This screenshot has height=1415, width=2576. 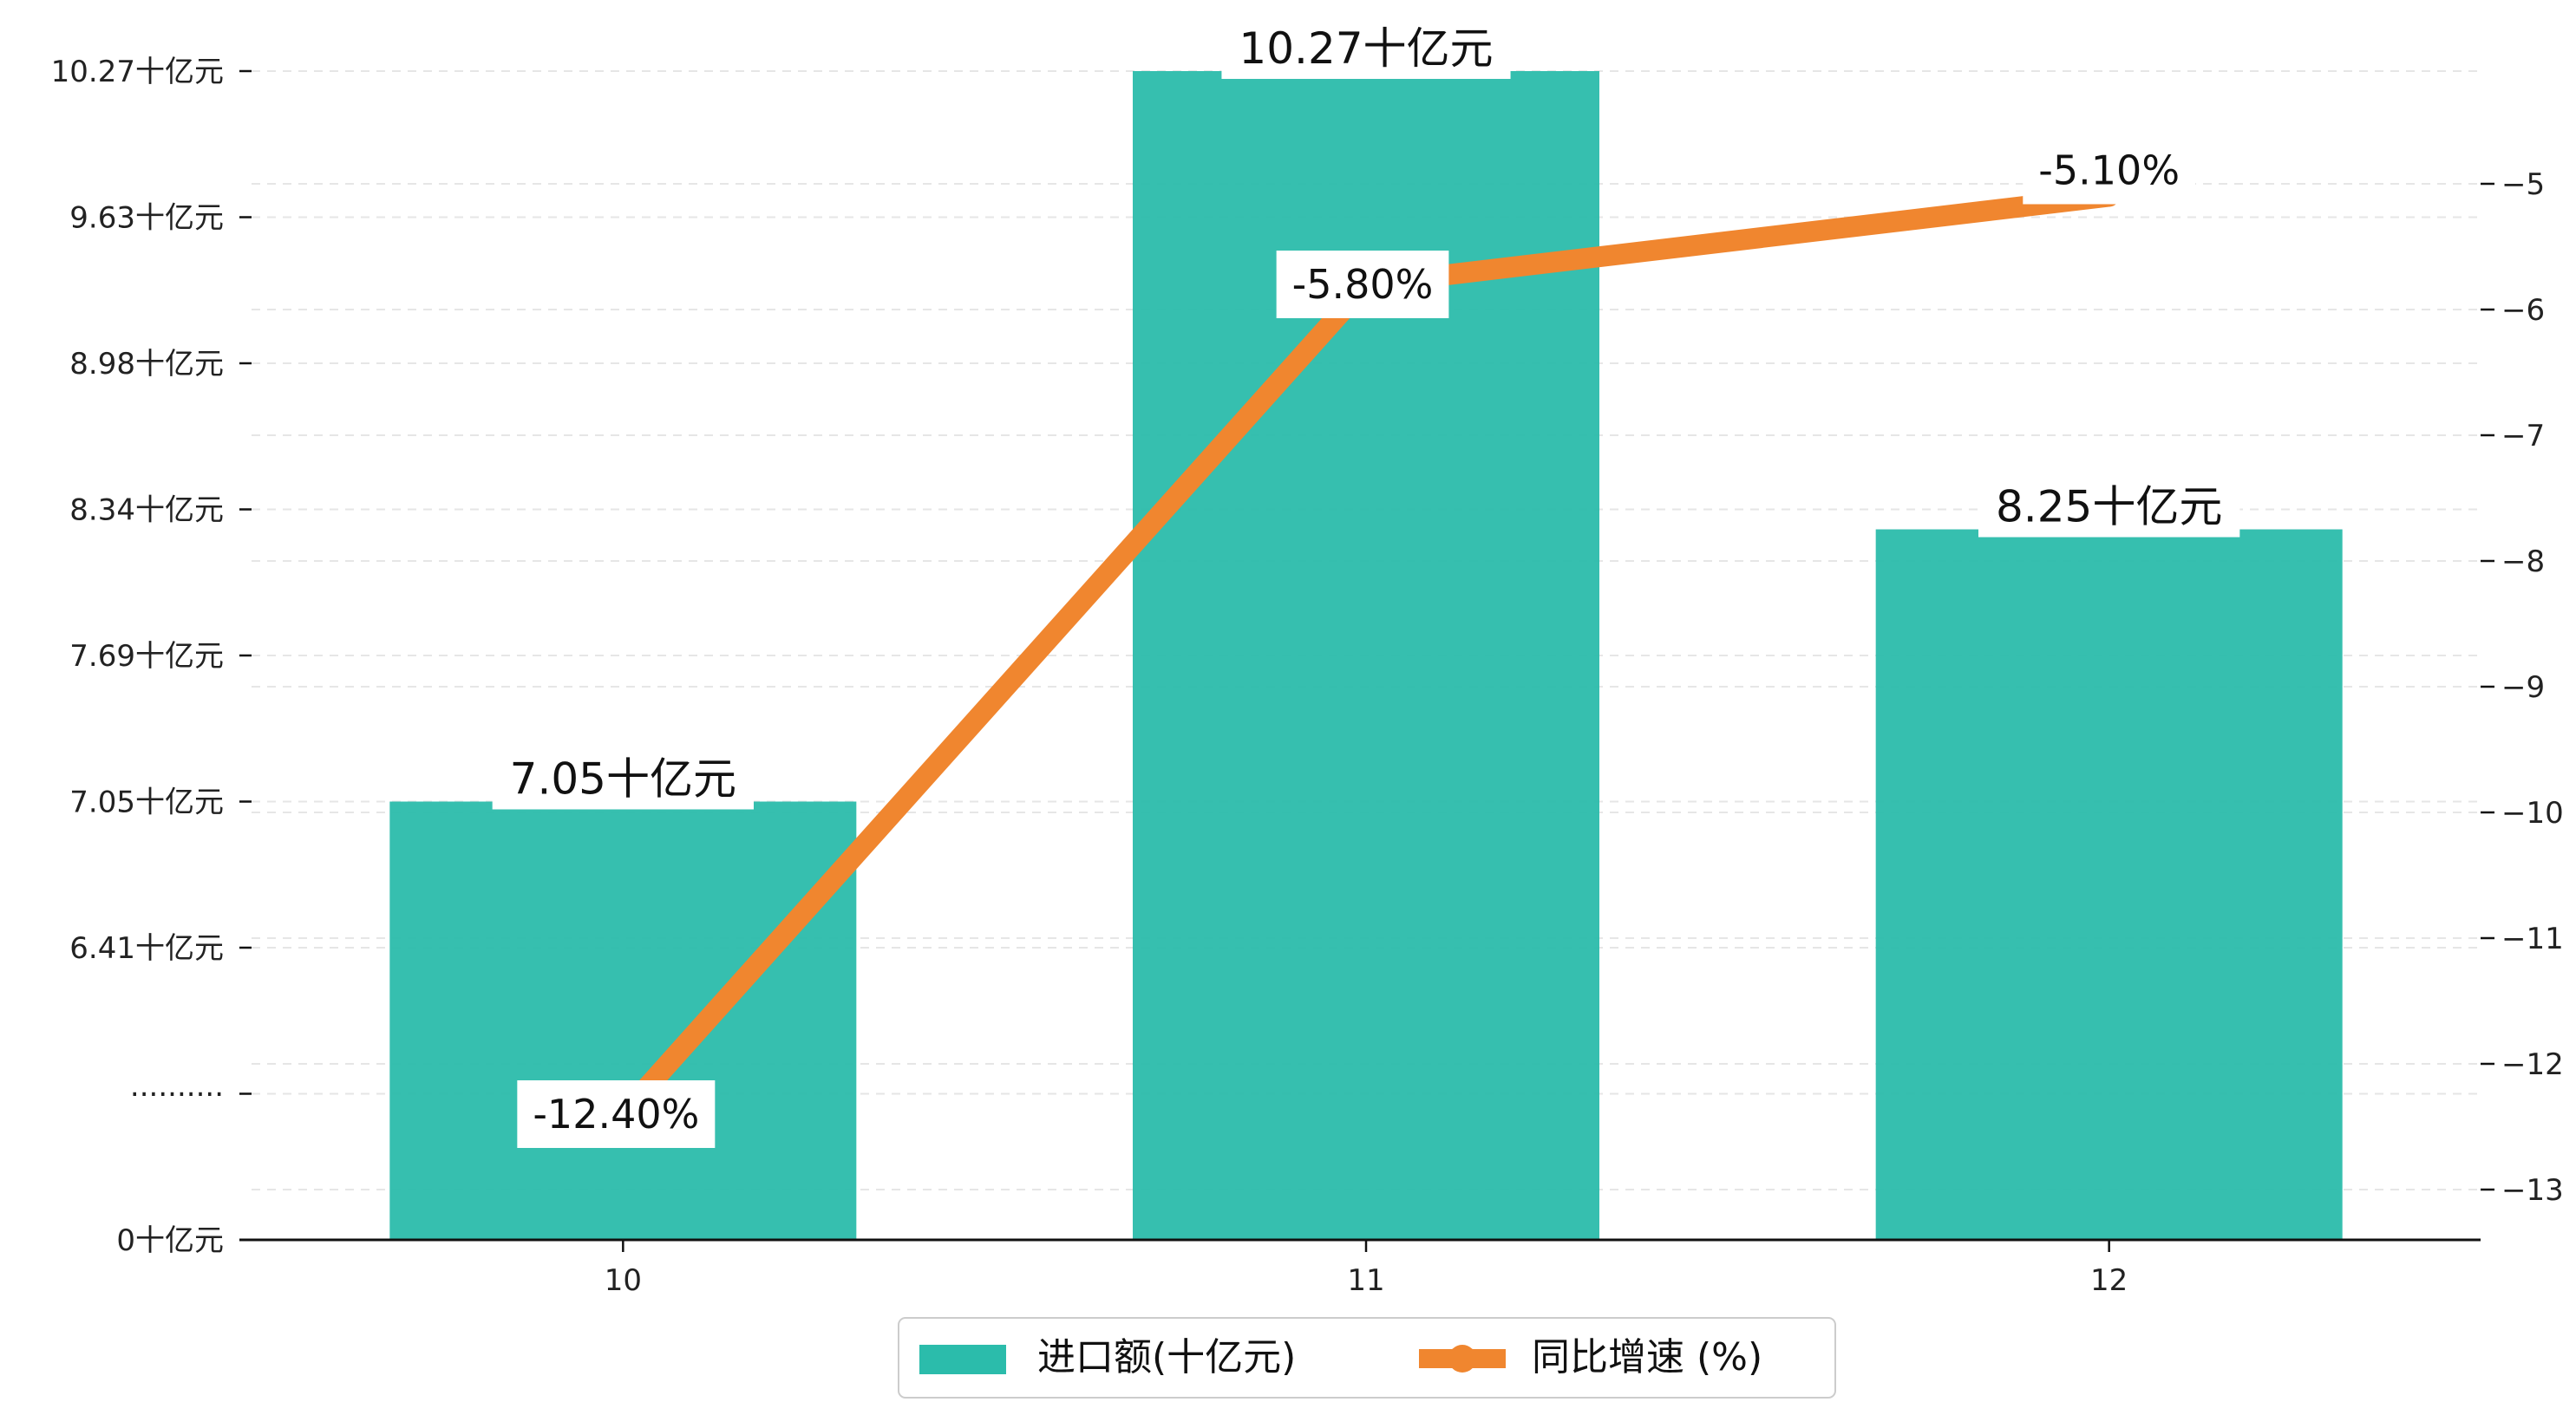 What do you see at coordinates (146, 656) in the screenshot?
I see `left-tick-label: 7.69十亿元` at bounding box center [146, 656].